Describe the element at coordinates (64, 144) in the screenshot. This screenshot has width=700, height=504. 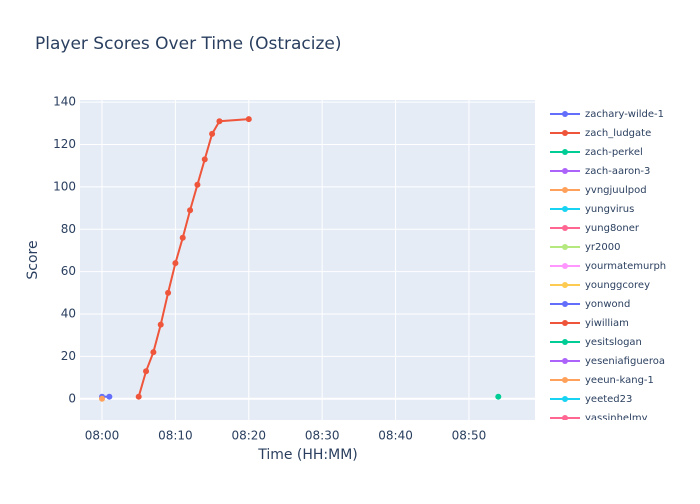
I see `y-tick-label: 120` at that location.